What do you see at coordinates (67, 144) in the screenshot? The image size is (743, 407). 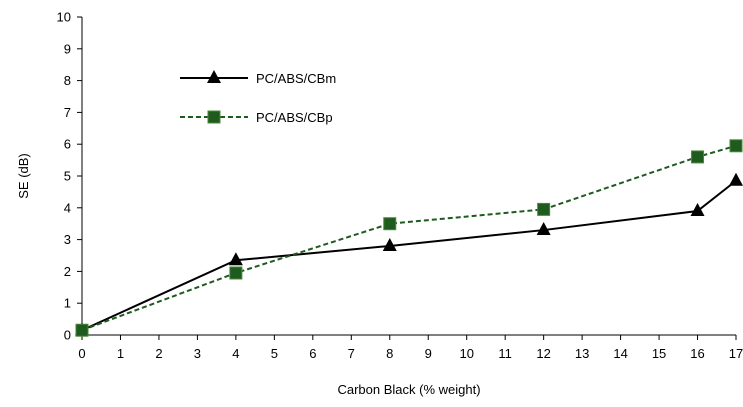 I see `y-tick-label: 6` at bounding box center [67, 144].